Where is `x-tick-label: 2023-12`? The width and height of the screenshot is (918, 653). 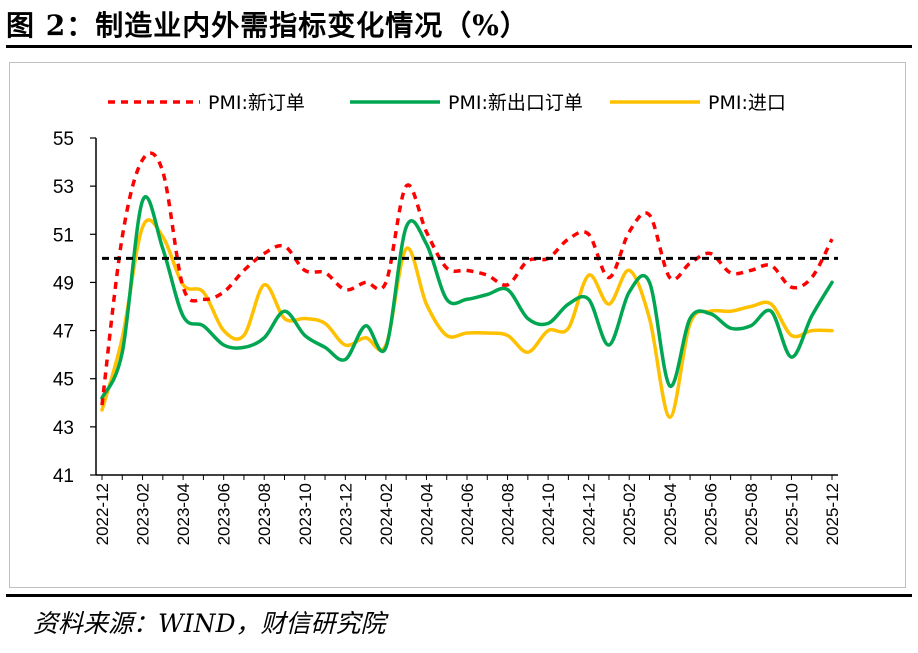
x-tick-label: 2023-12 is located at coordinates (345, 514).